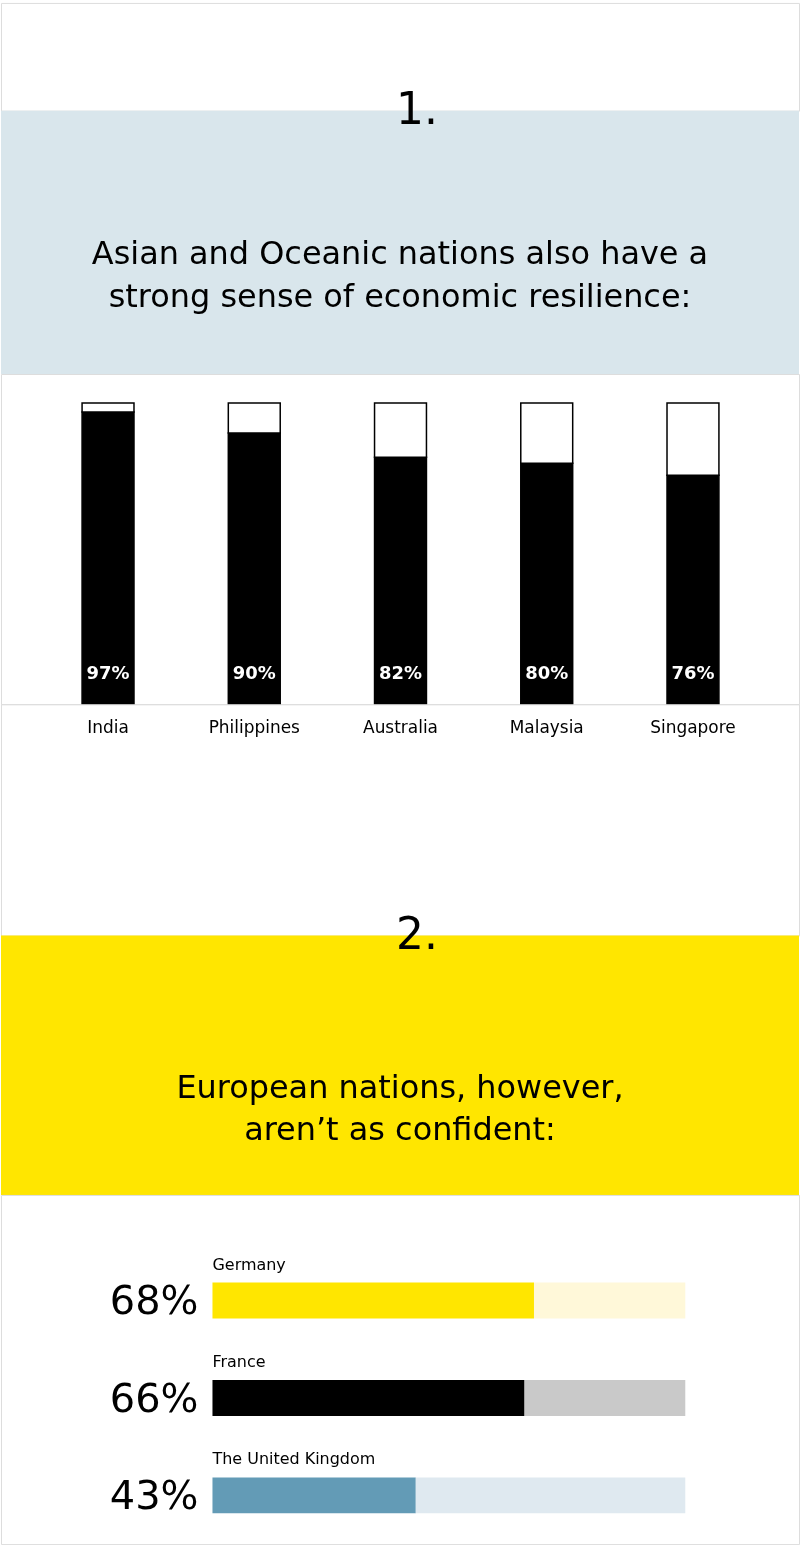 The width and height of the screenshot is (800, 1545). Describe the element at coordinates (154, 1300) in the screenshot. I see `data-label: 68%` at that location.